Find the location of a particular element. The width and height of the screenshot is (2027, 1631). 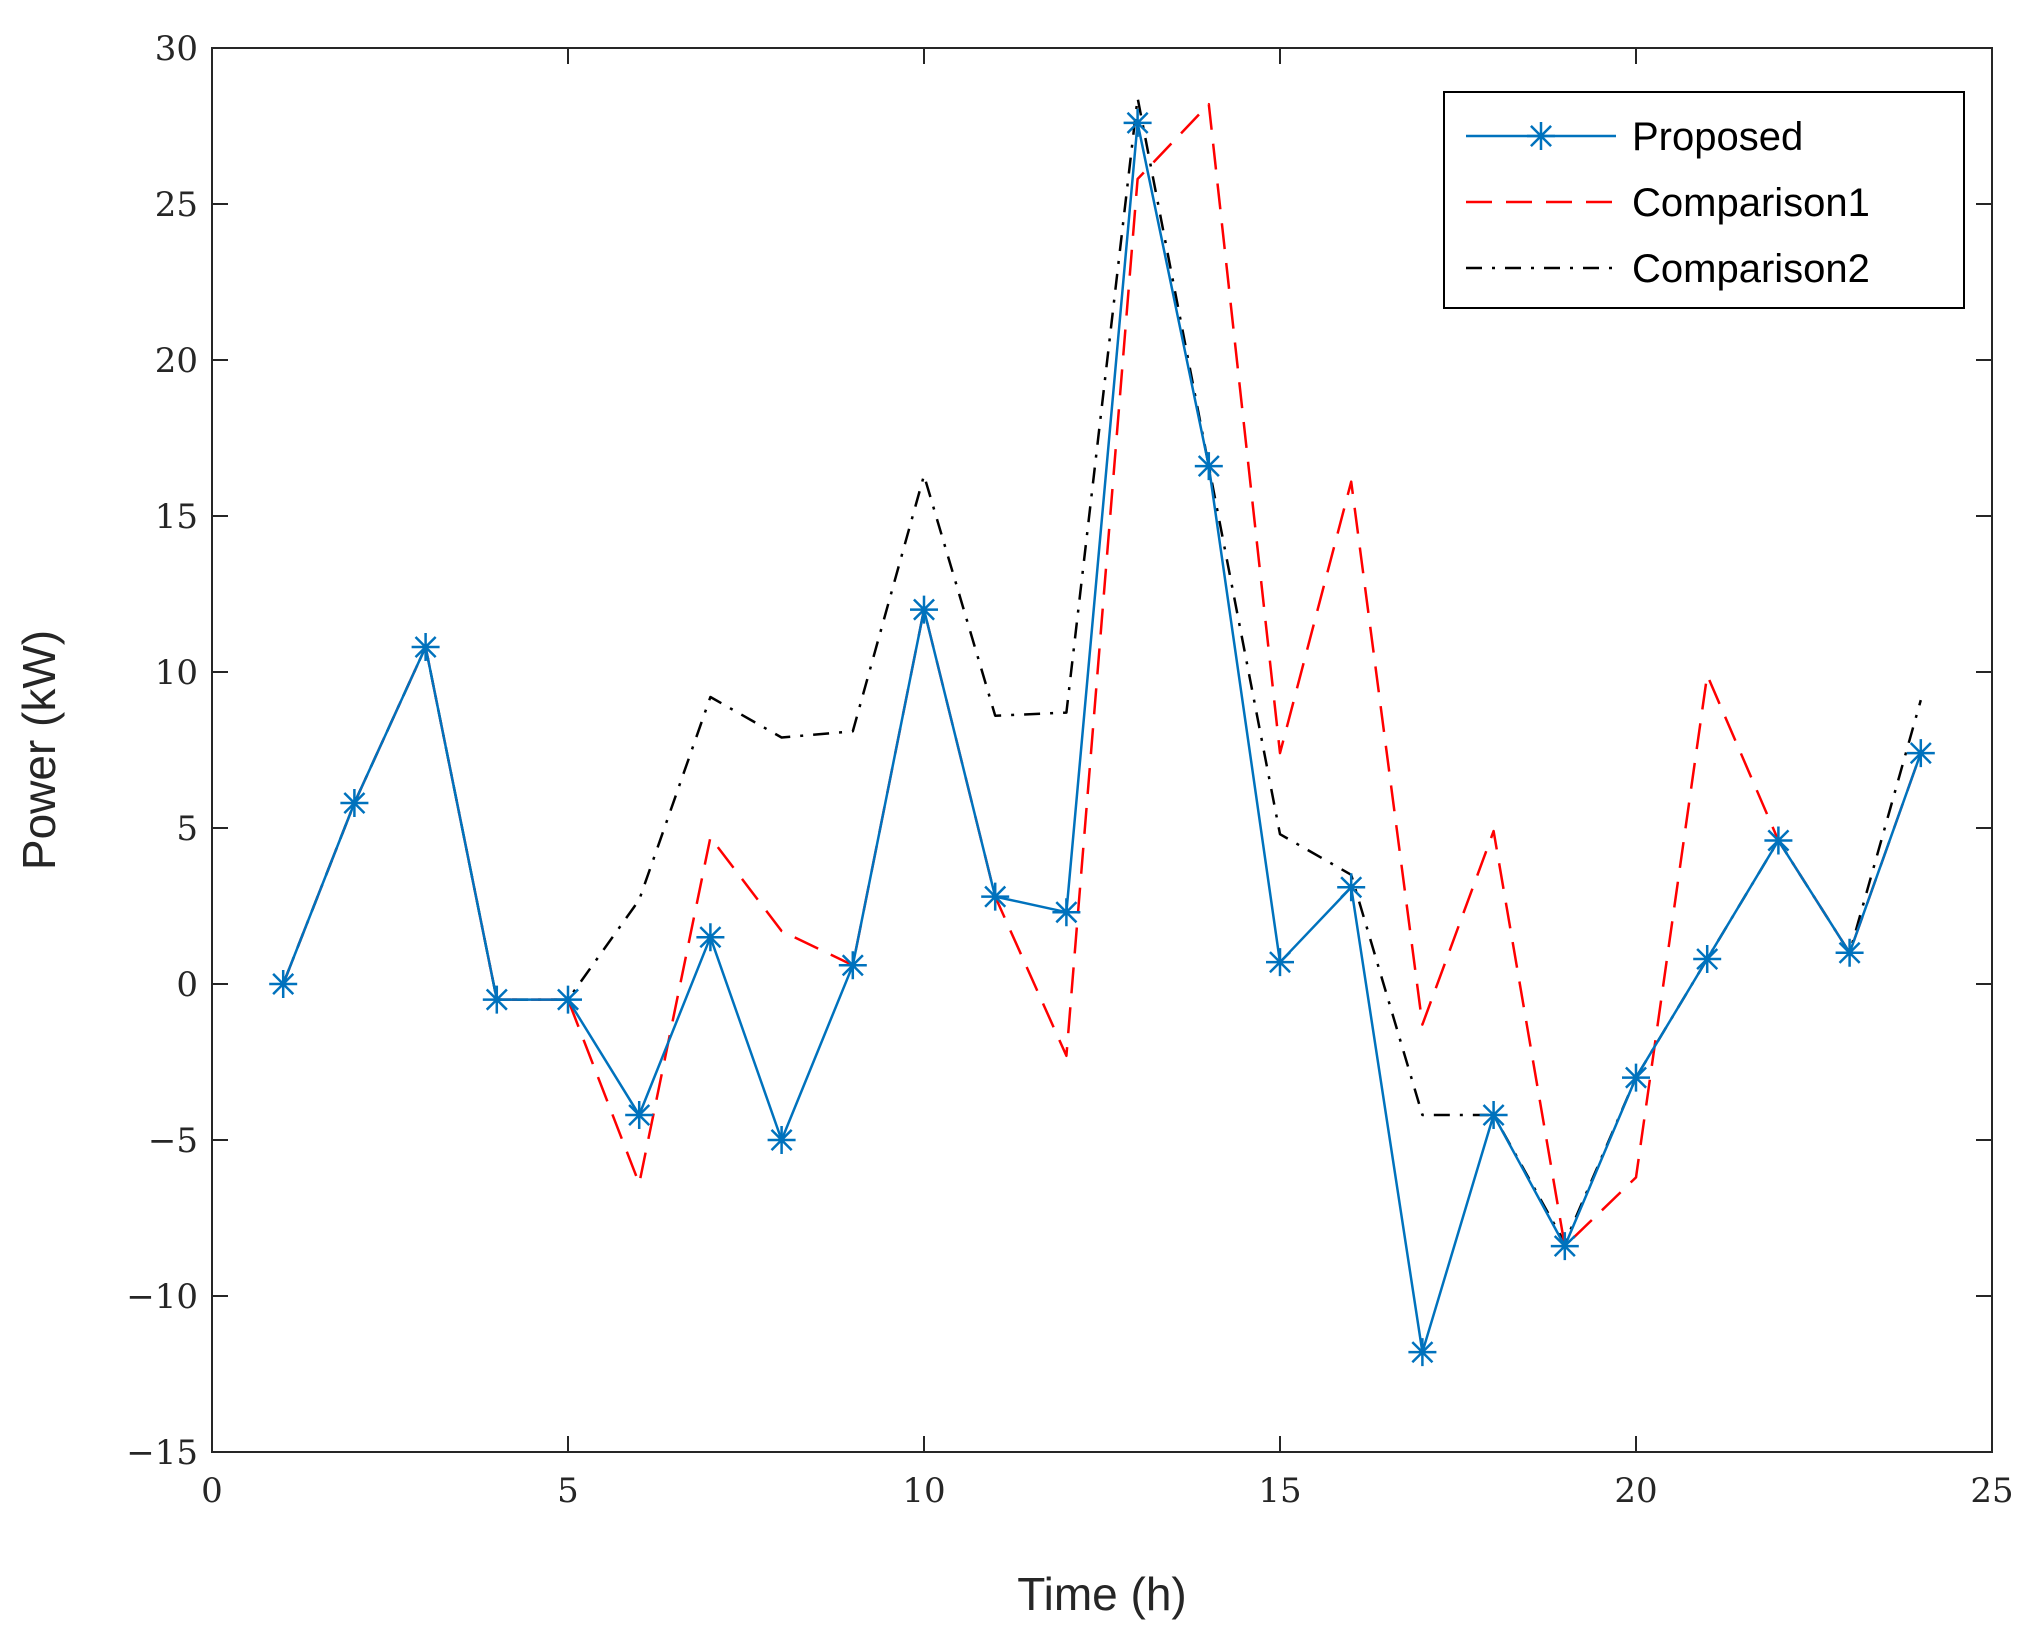

y-tick-label: 0 is located at coordinates (187, 985).